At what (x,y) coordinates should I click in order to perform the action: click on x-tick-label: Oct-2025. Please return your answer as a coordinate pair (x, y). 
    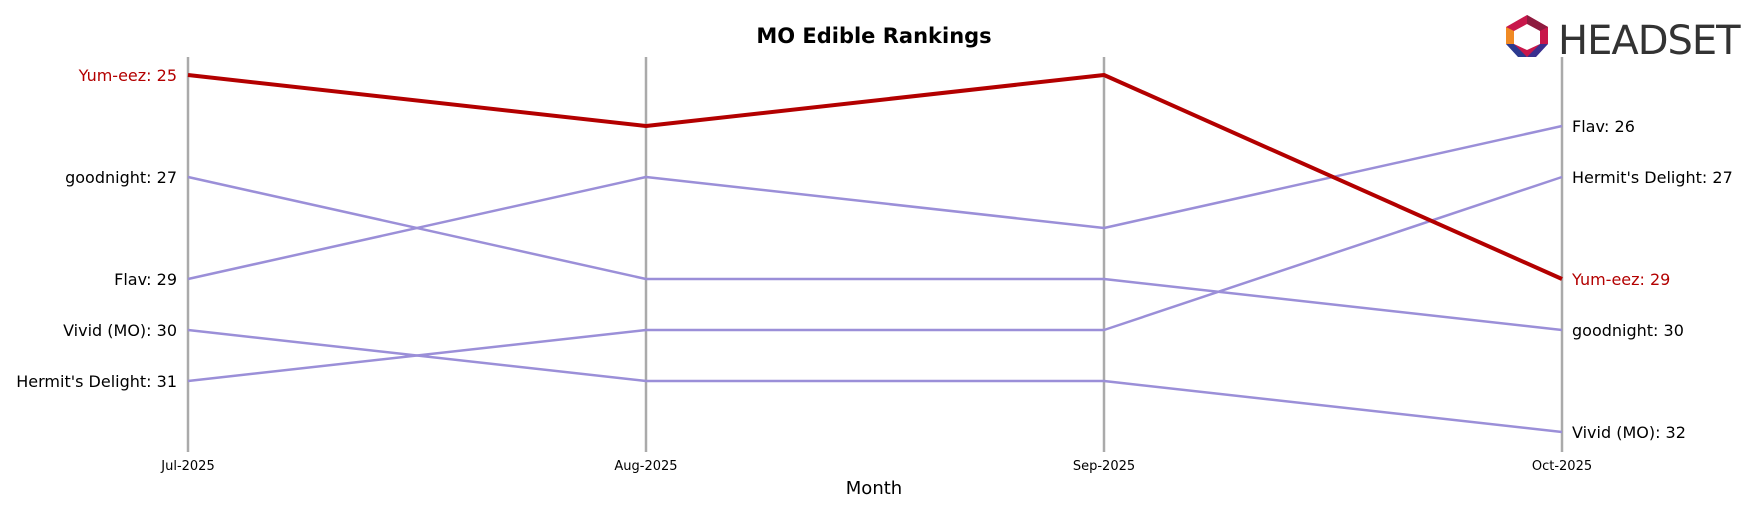
    Looking at the image, I should click on (1562, 466).